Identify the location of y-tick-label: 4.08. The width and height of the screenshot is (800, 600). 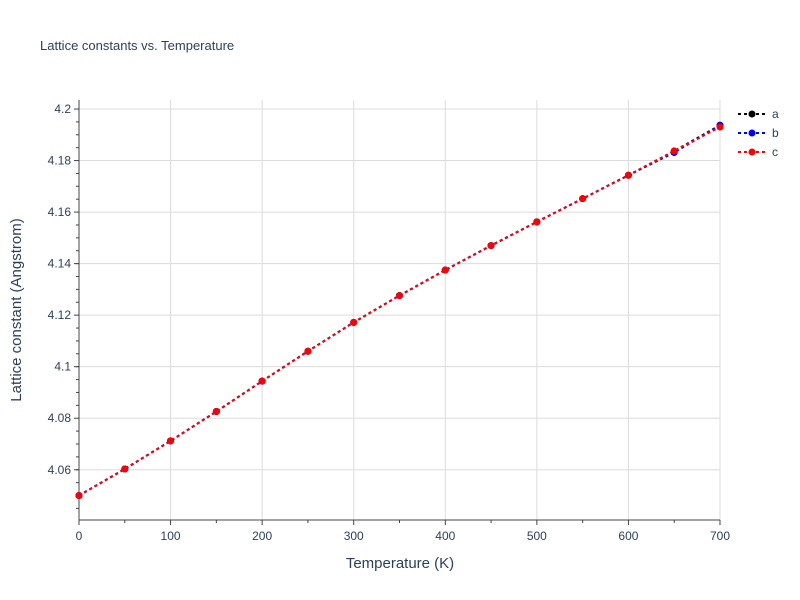
(60, 418).